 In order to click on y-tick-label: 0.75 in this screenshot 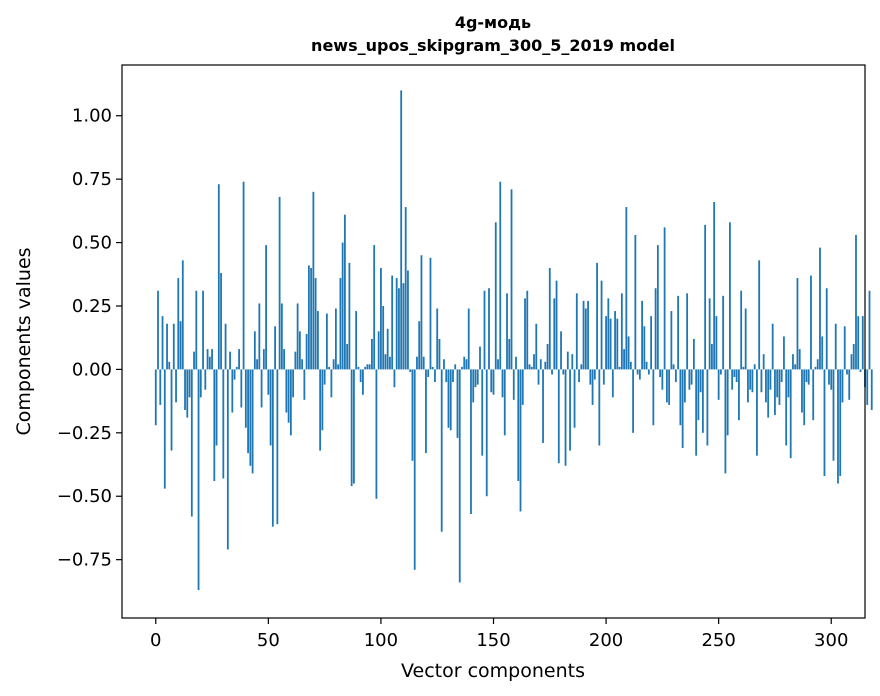, I will do `click(92, 179)`.